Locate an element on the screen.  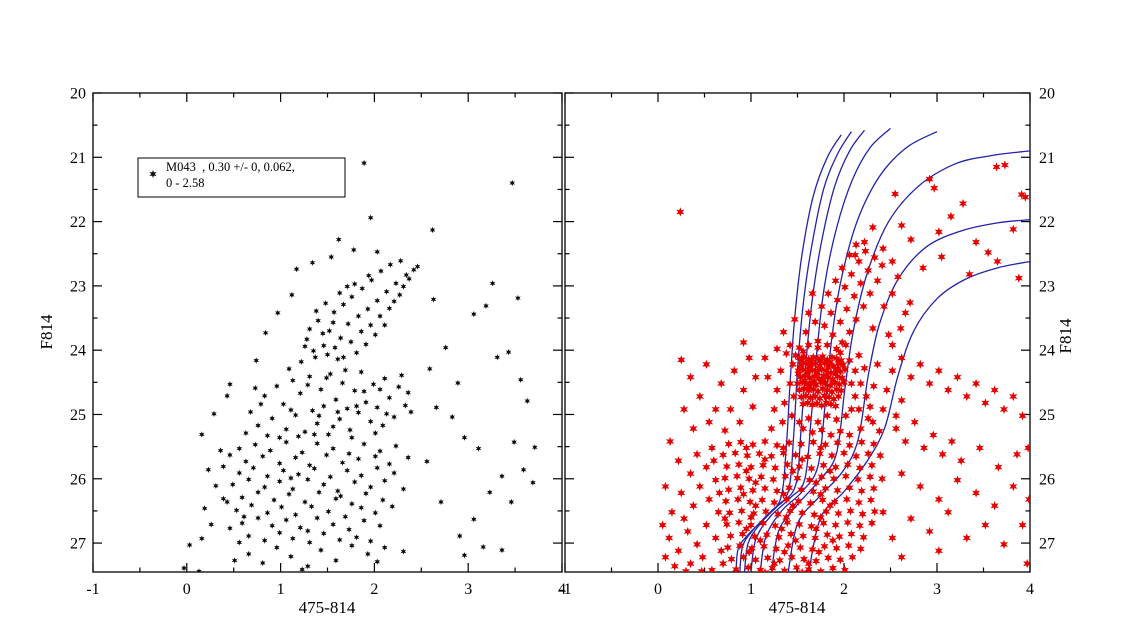
legend-box is located at coordinates (241, 177).